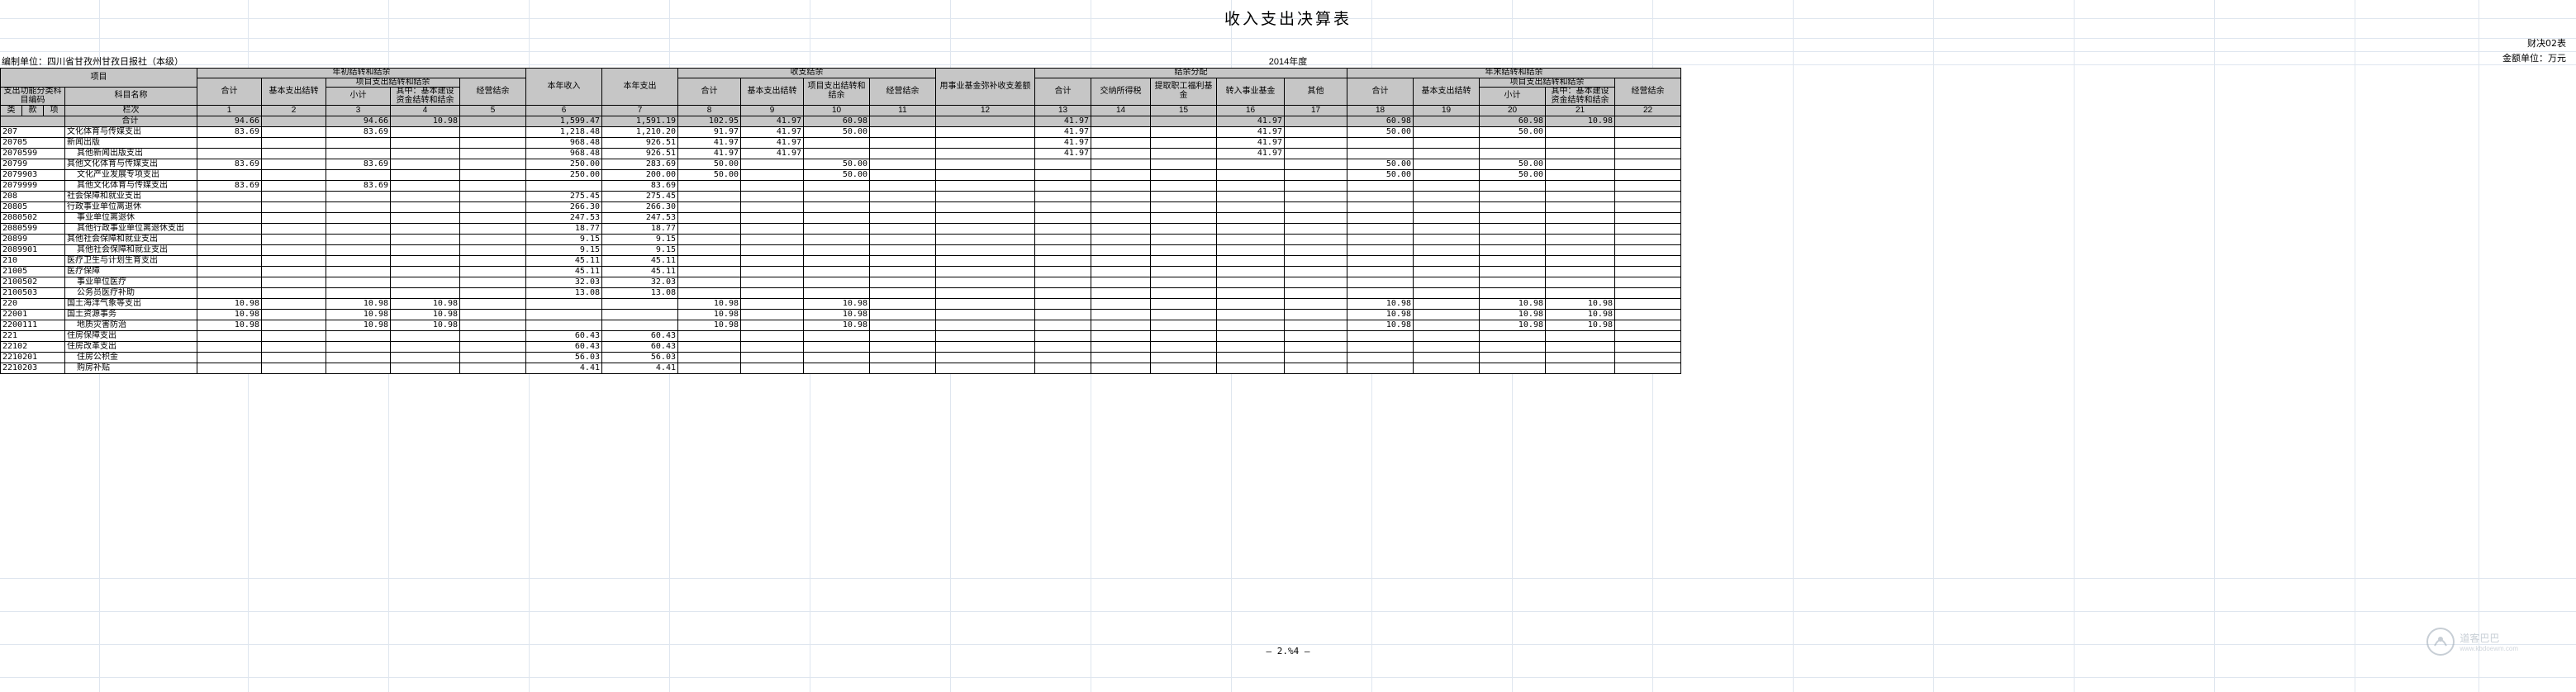  I want to click on cell-c4: 10.98, so click(425, 121).